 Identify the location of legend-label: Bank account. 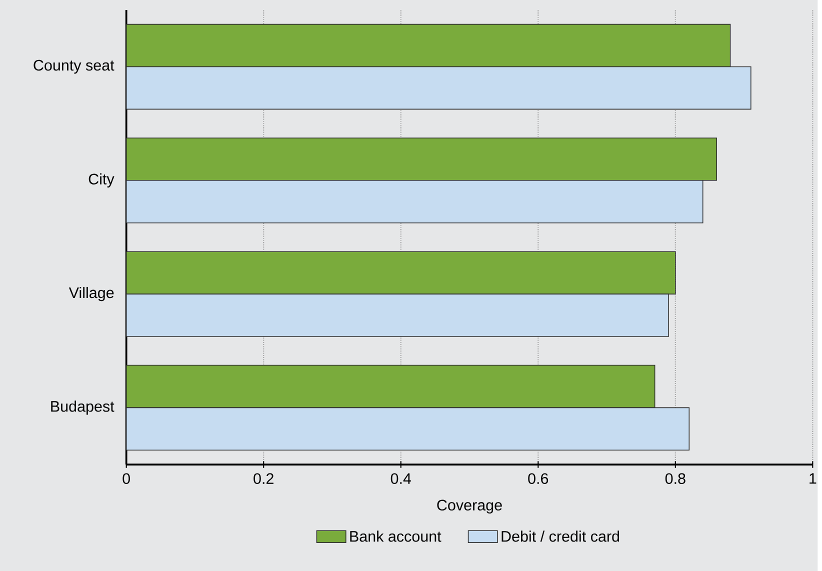
(396, 536).